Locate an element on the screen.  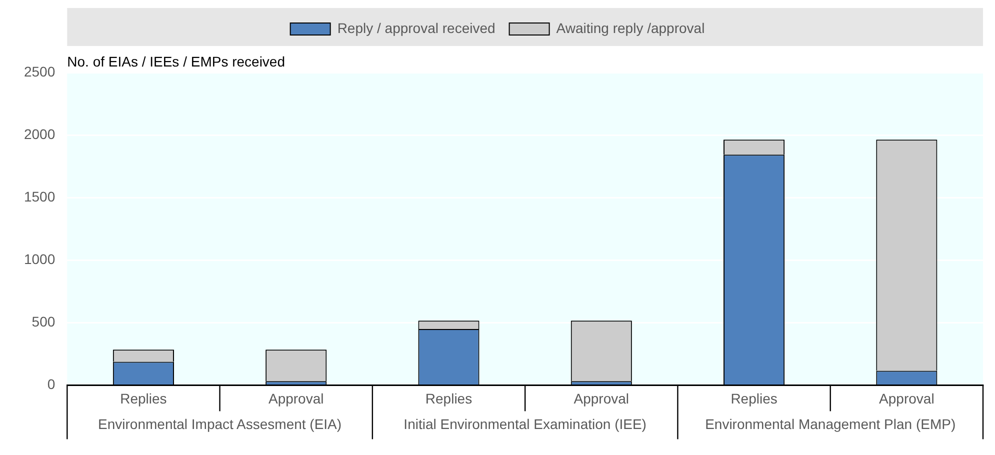
y-axis-title: No. of EIAs / IEEs / EMPs received is located at coordinates (176, 61).